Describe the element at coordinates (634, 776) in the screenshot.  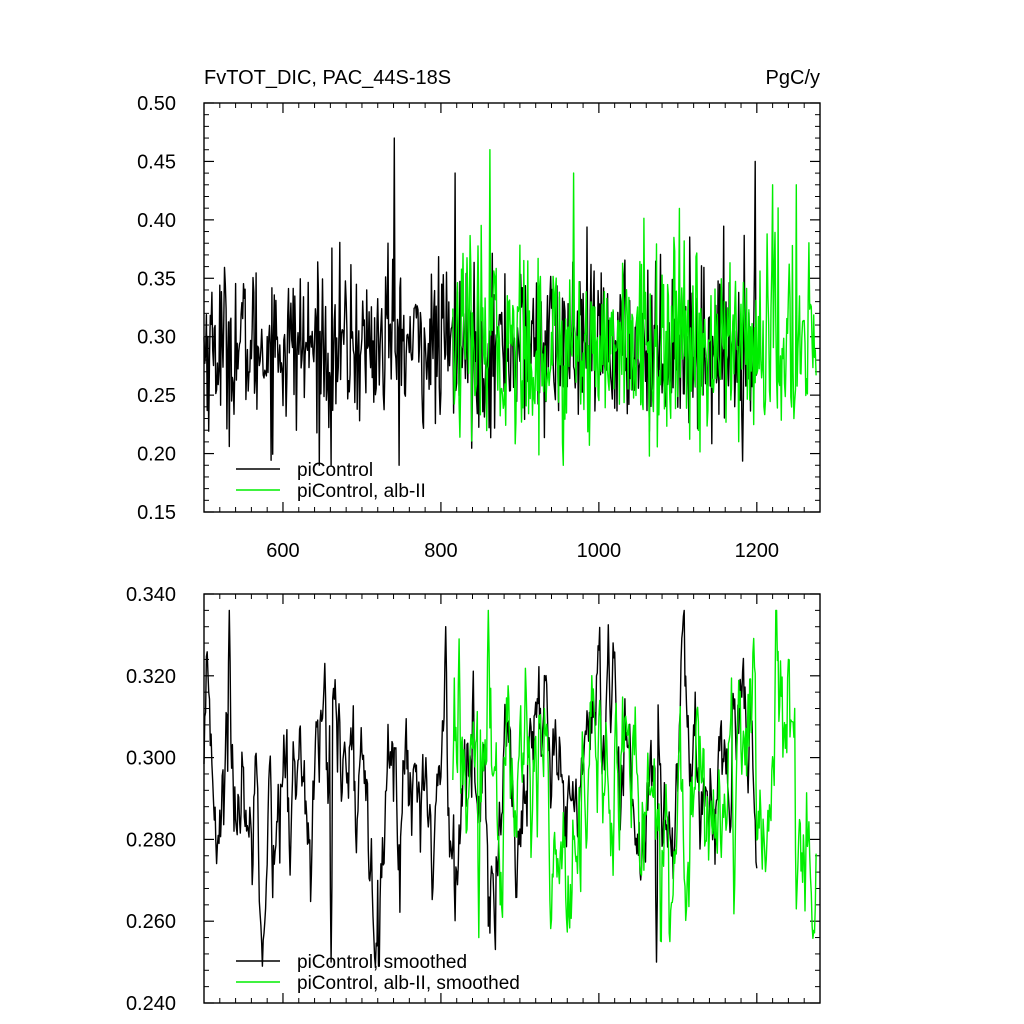
I see `series-line-picontrol-alb-ii-smoothed` at that location.